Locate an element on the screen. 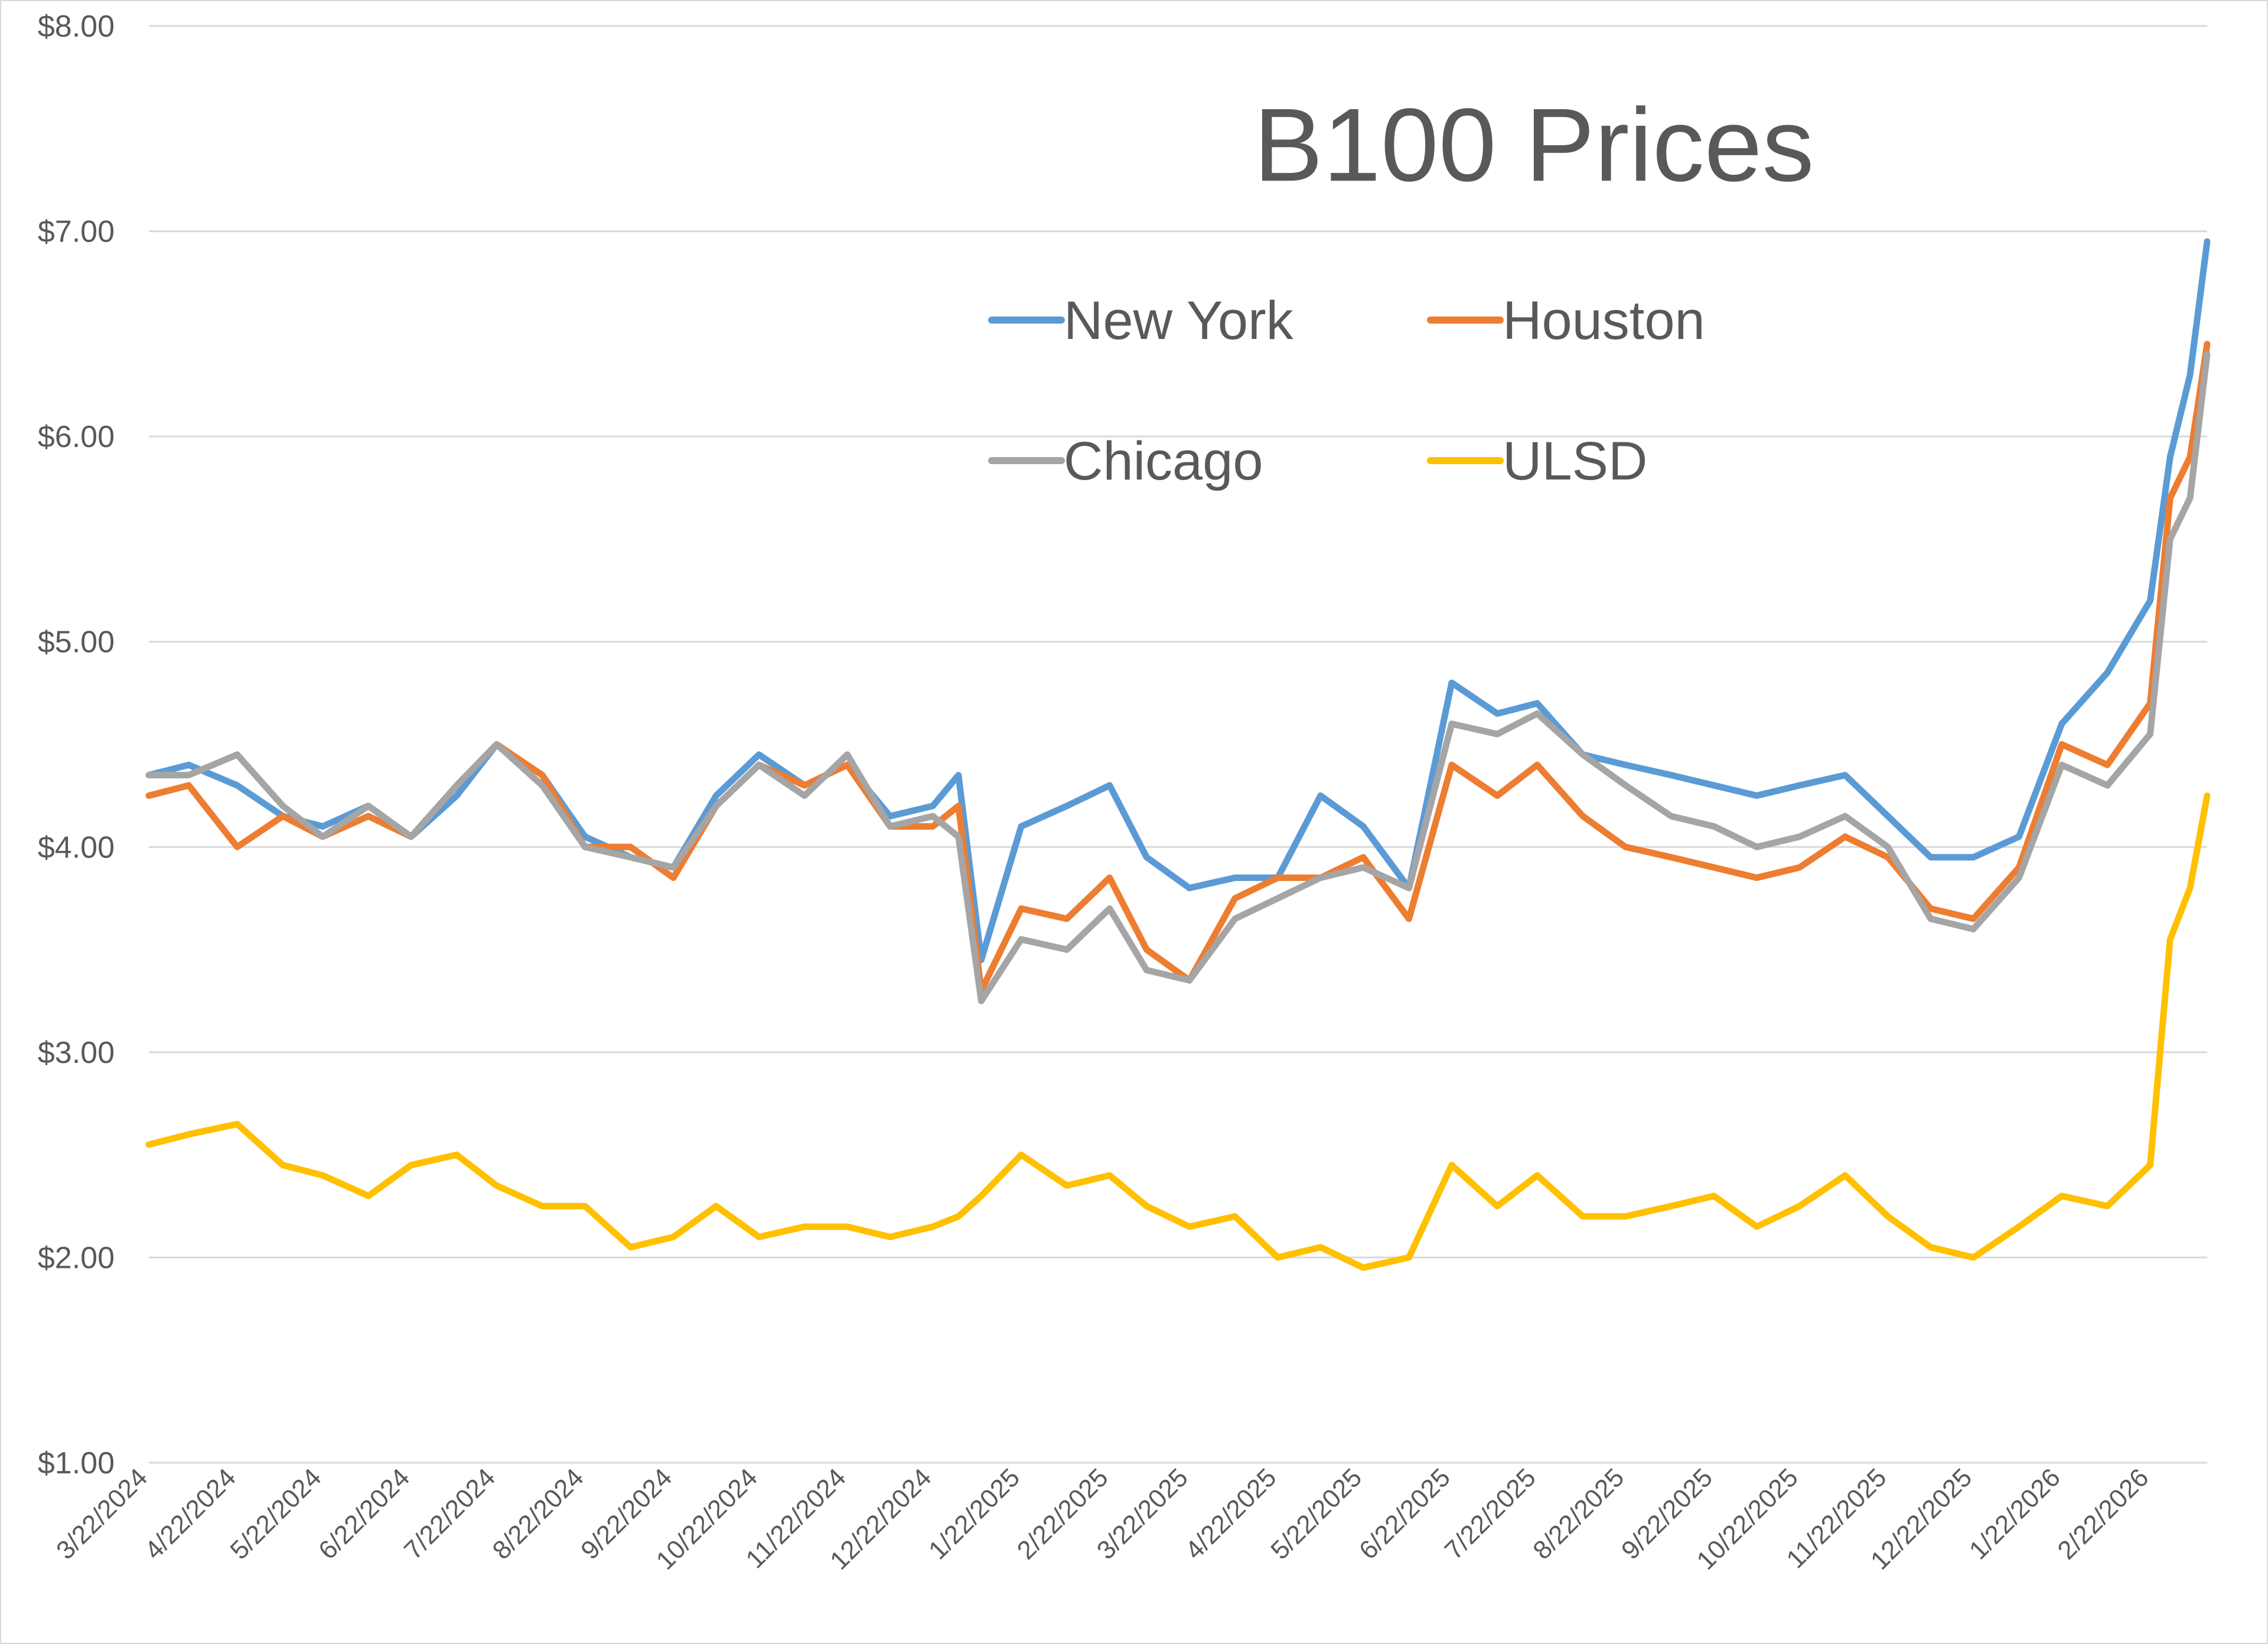 The image size is (2268, 1644). x-tick-label: 8/22/2025 is located at coordinates (1578, 1514).